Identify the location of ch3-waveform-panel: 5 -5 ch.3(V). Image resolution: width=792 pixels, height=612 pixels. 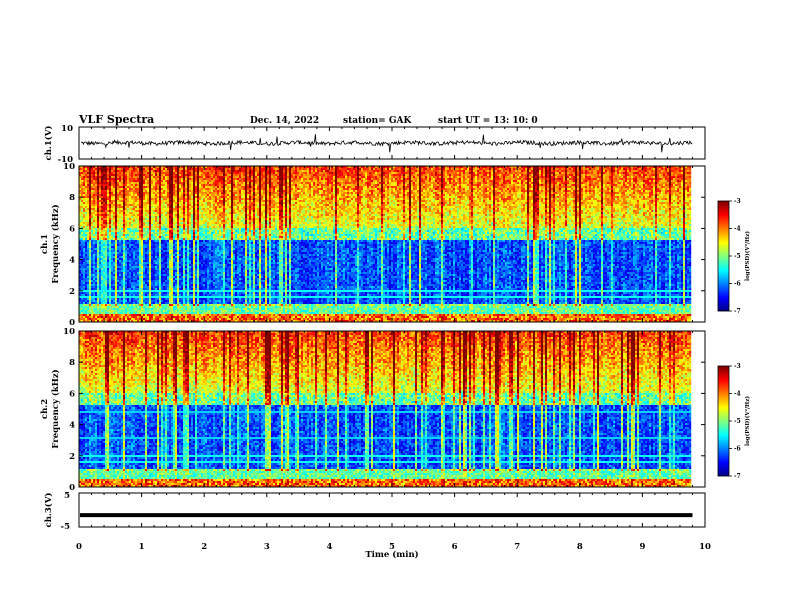
(374, 511).